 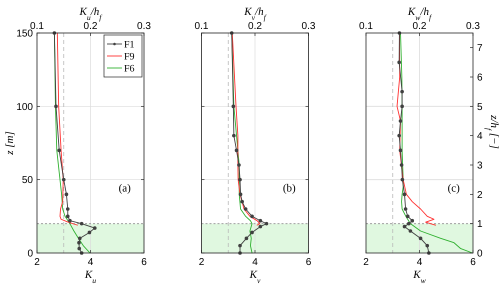 What do you see at coordinates (480, 166) in the screenshot?
I see `y2-tick-label: 3` at bounding box center [480, 166].